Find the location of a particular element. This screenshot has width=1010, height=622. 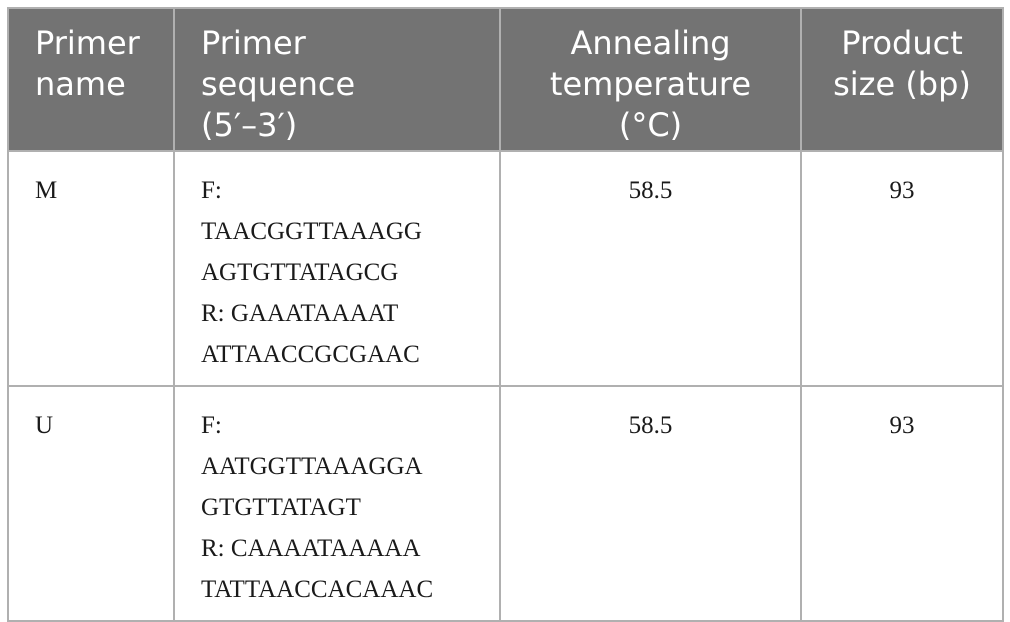

cell-line: U is located at coordinates (44, 425).